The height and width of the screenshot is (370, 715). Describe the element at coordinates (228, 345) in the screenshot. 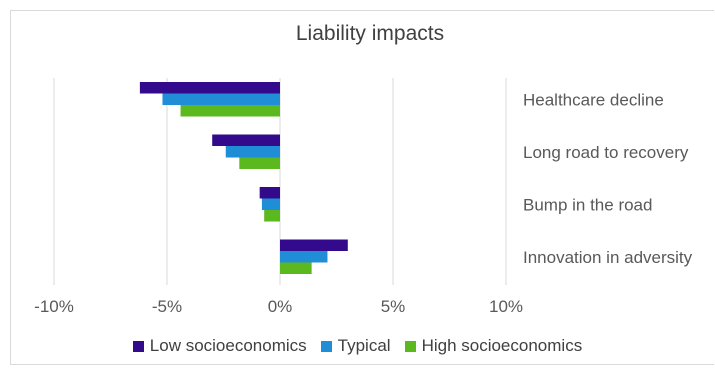

I see `legend-label: Low socioeconomics` at that location.